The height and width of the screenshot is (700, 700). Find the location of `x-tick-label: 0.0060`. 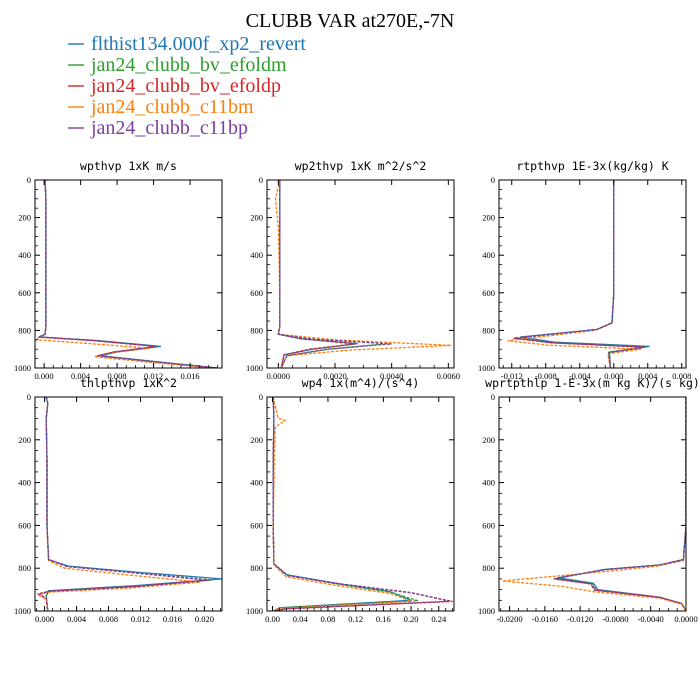

x-tick-label: 0.0060 is located at coordinates (448, 376).